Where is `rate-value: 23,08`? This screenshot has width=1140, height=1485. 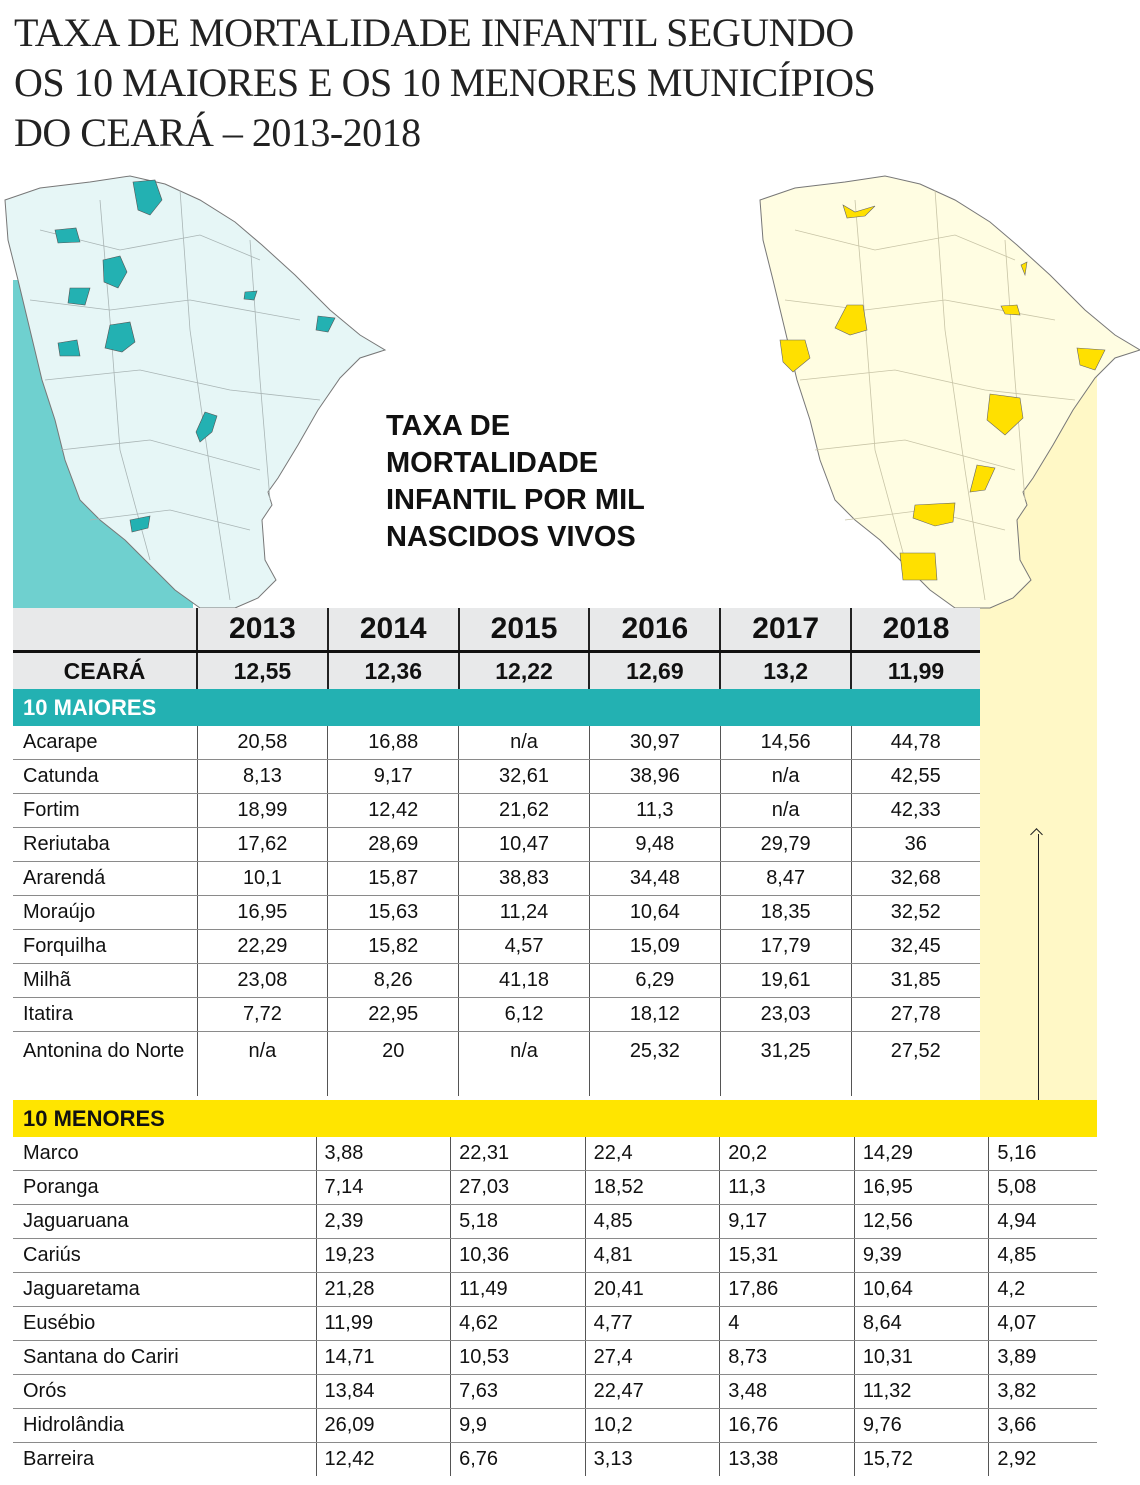 rate-value: 23,08 is located at coordinates (262, 980).